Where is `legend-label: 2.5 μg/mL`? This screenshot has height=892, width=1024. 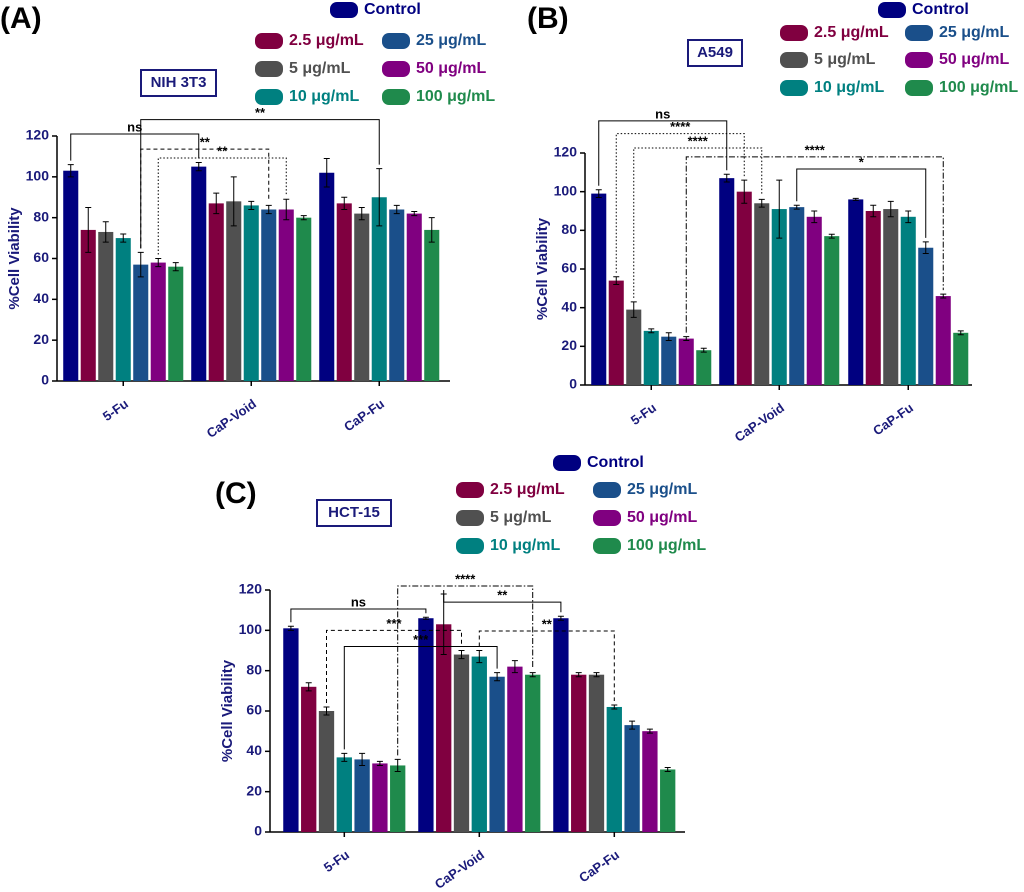 legend-label: 2.5 μg/mL is located at coordinates (527, 489).